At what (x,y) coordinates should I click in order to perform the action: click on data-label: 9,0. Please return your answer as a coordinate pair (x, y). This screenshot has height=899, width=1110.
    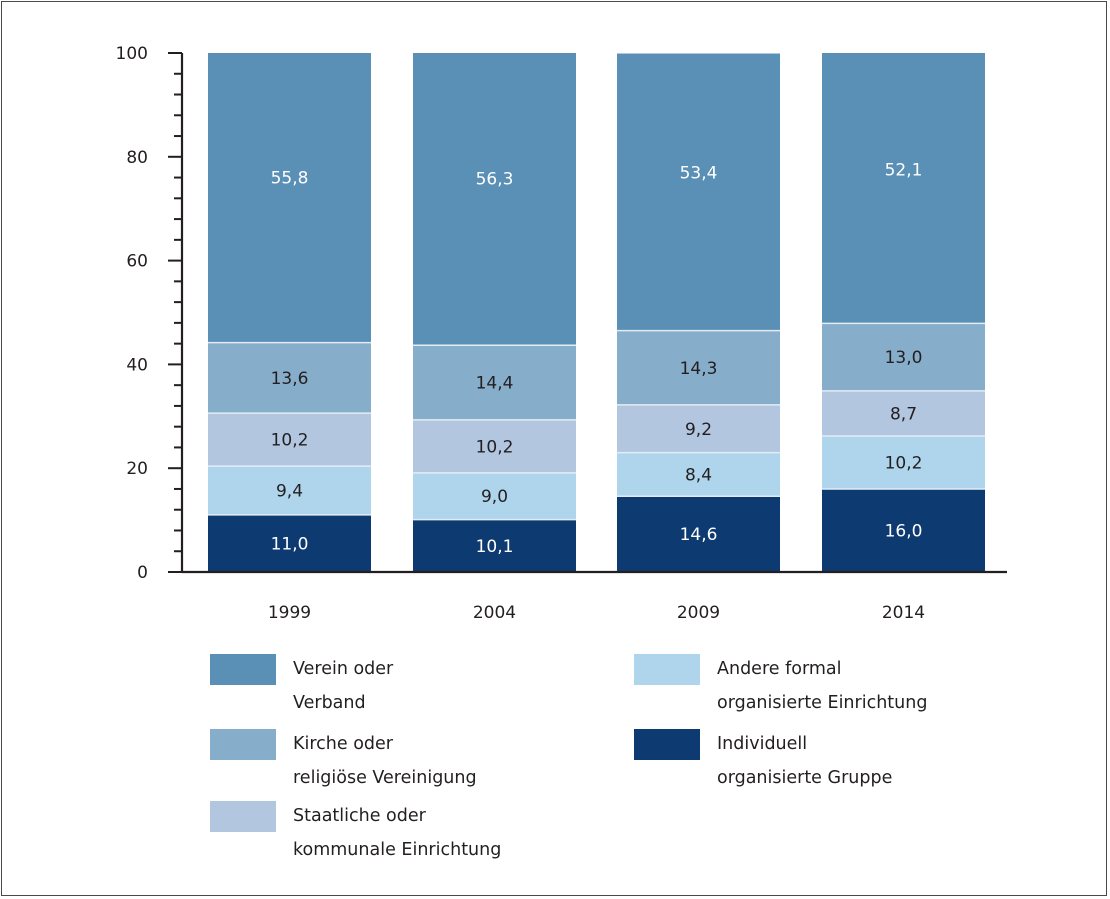
    Looking at the image, I should click on (494, 497).